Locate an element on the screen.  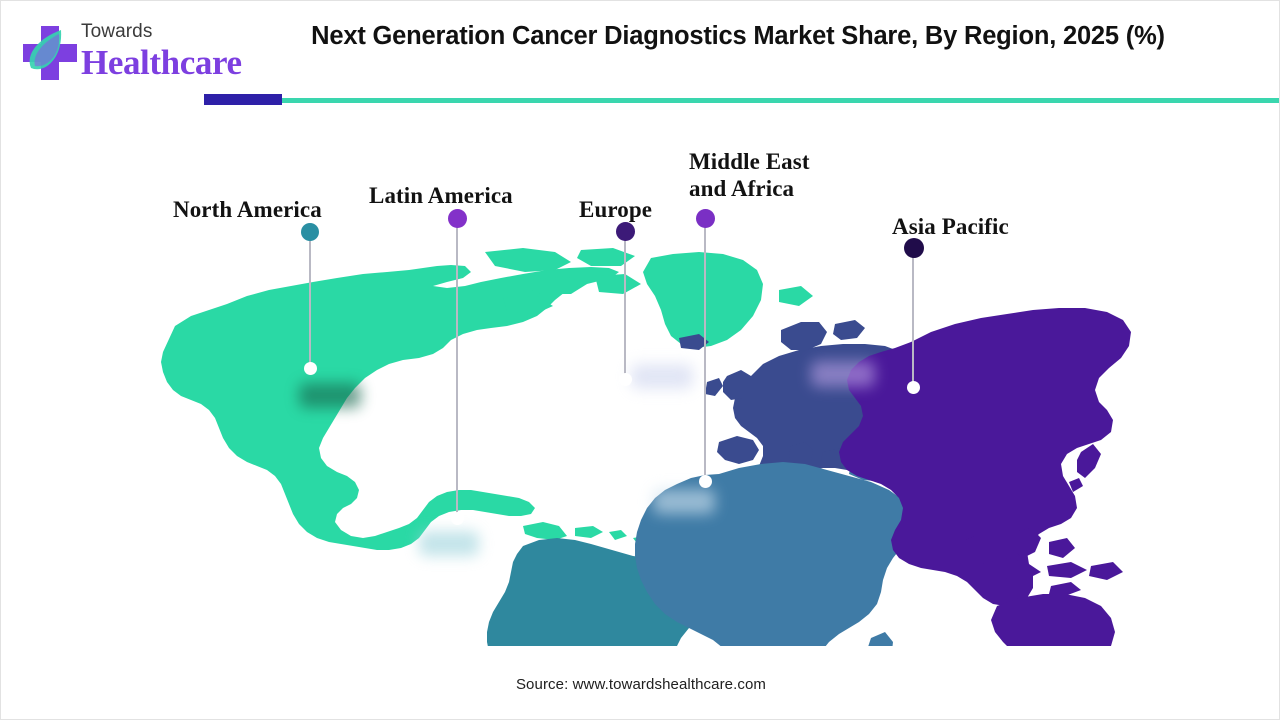
divider-accent-line is located at coordinates (741, 100).